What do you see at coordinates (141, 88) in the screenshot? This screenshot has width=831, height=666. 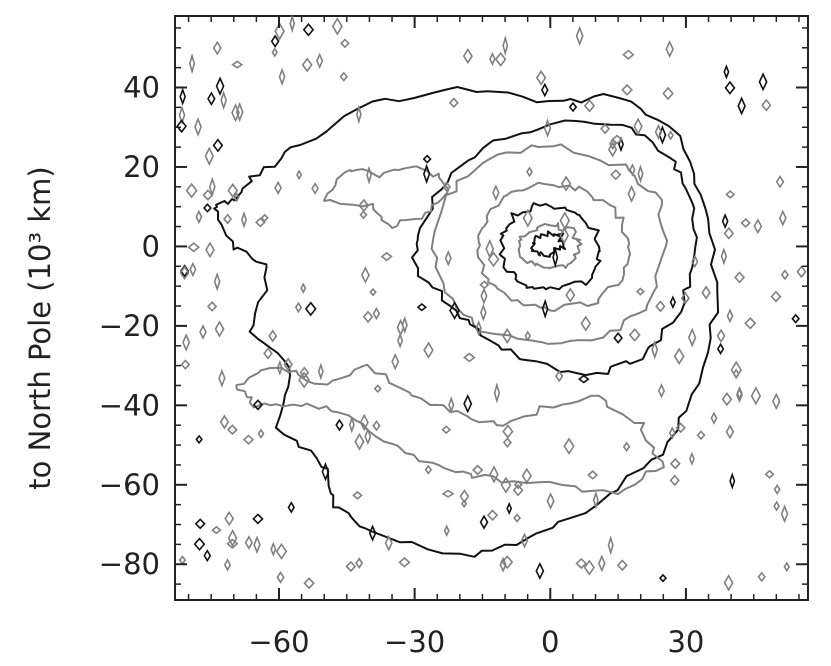 I see `y-tick-label: 40` at bounding box center [141, 88].